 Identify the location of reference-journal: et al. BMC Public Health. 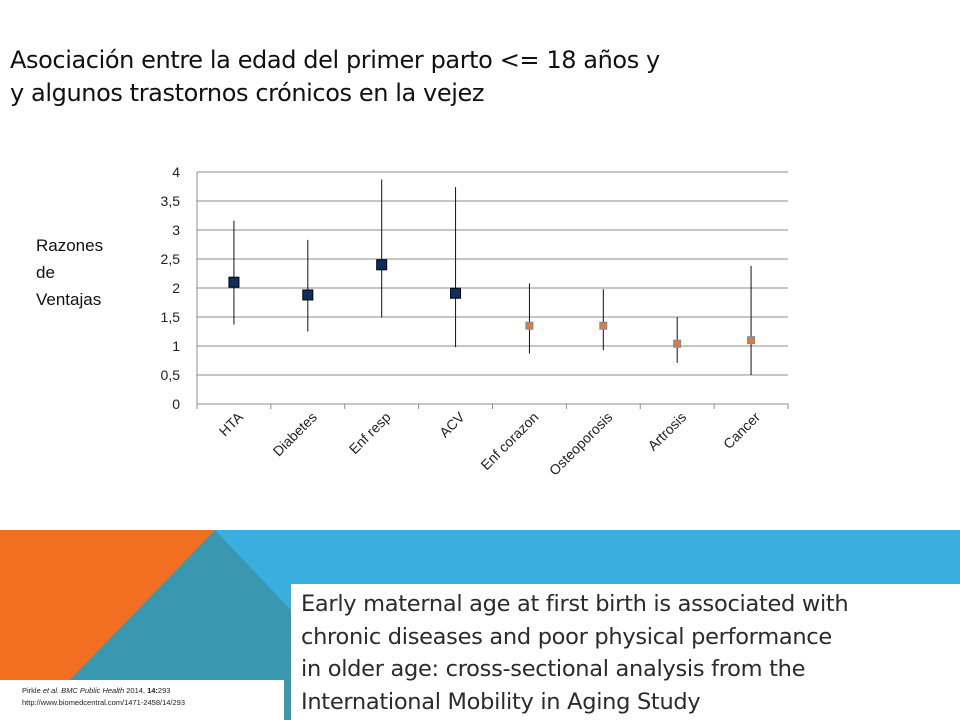
(83, 690).